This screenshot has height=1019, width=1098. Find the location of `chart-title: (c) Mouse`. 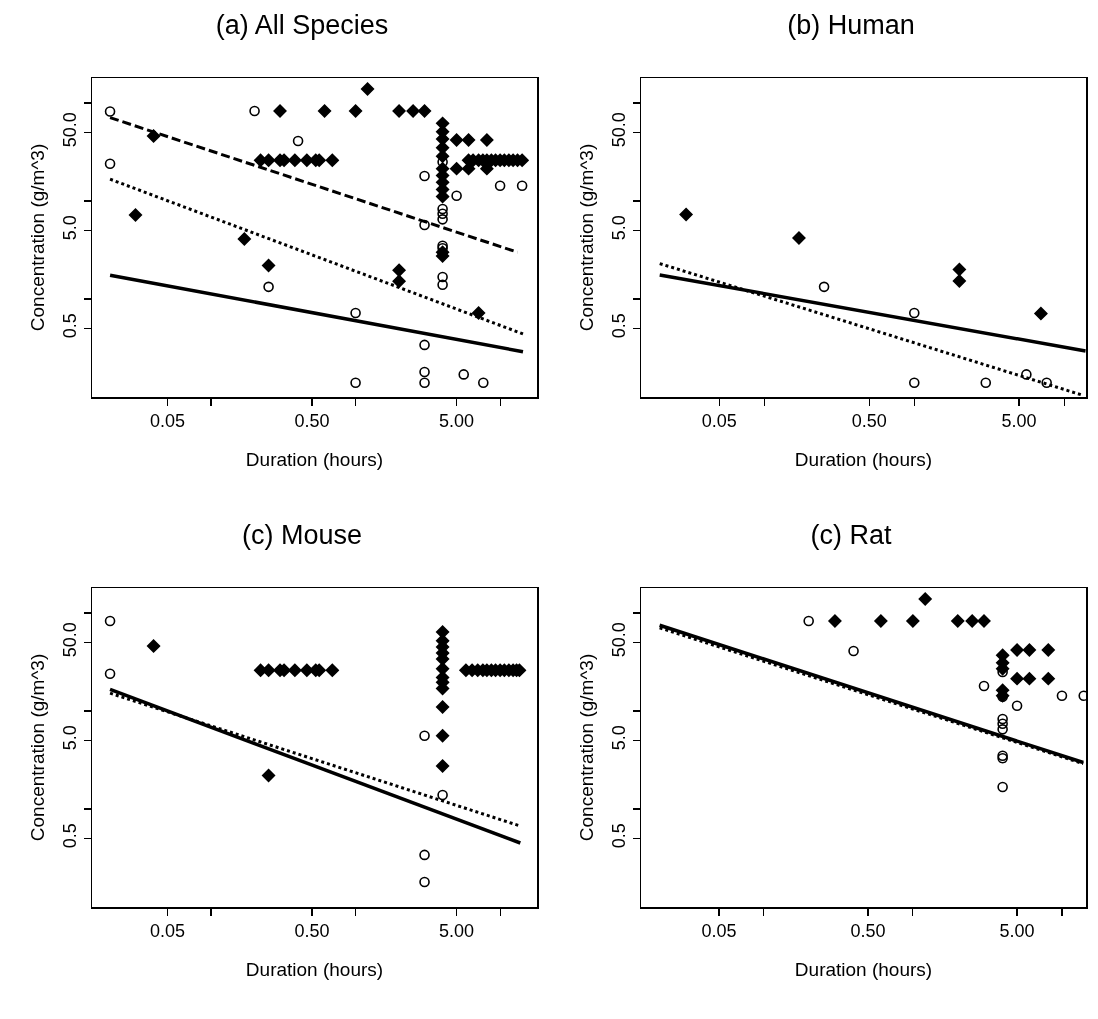

chart-title: (c) Mouse is located at coordinates (301, 535).